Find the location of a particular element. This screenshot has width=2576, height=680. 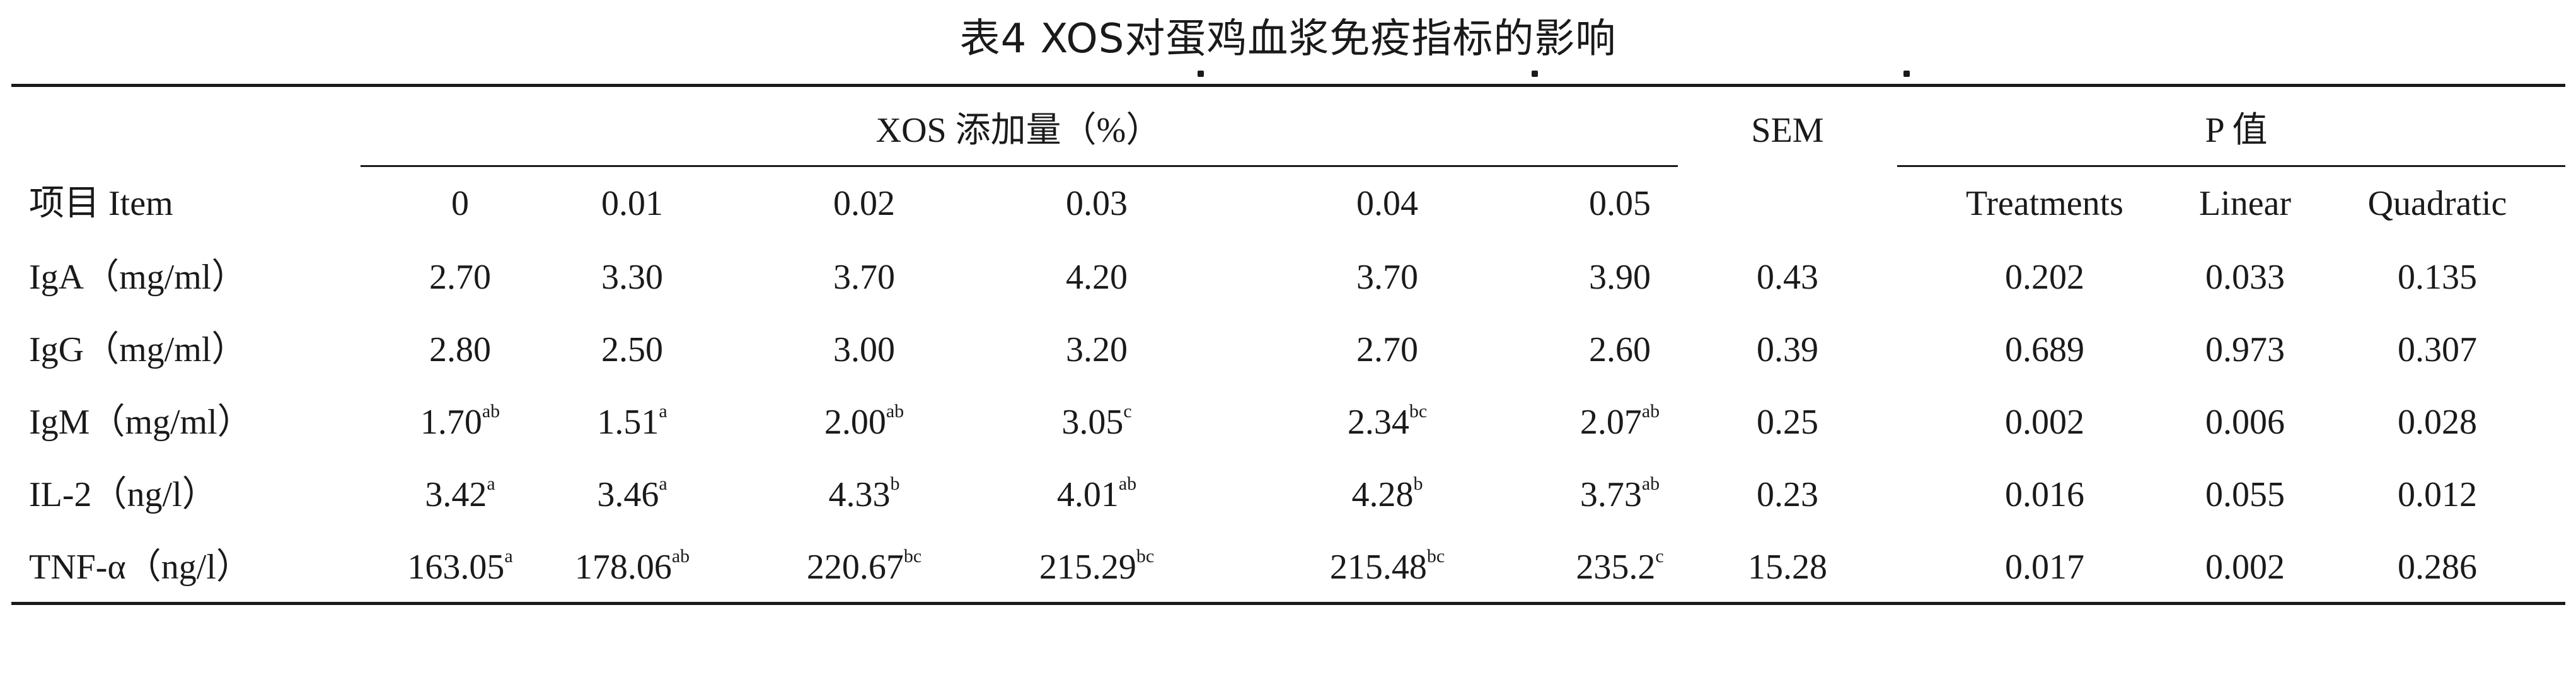

header-level-value: 0.01 is located at coordinates (632, 203).